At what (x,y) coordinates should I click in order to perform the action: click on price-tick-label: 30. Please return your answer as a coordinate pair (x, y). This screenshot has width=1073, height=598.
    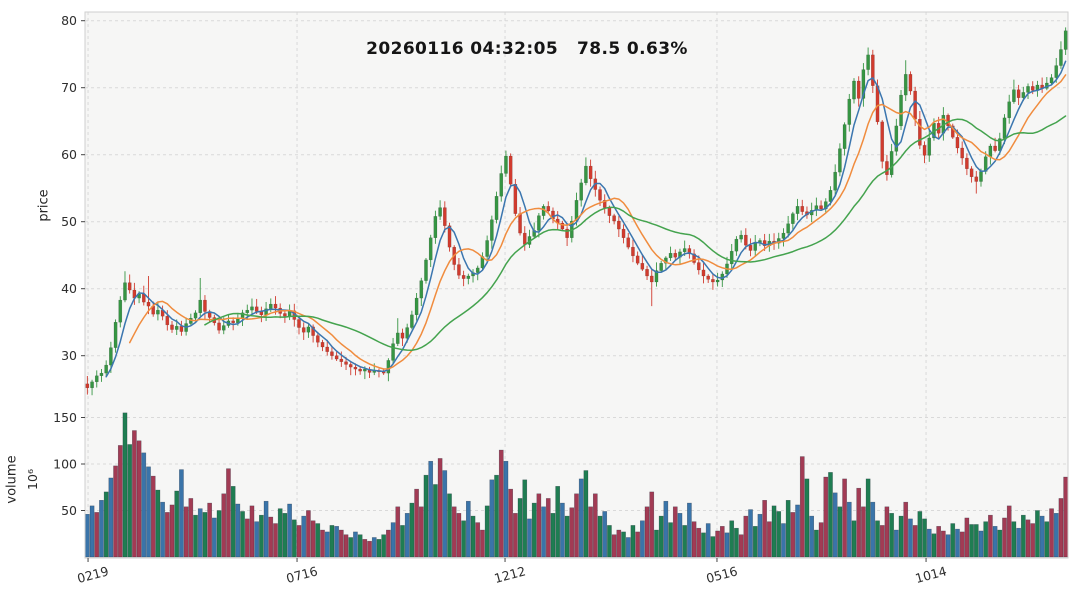
    Looking at the image, I should click on (69, 355).